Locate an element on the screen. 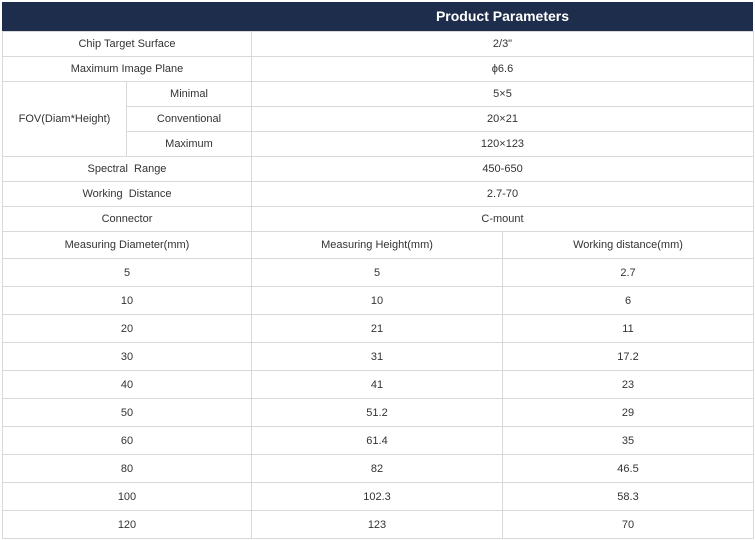 This screenshot has width=755, height=540. table-cell: 17.2 is located at coordinates (628, 356).